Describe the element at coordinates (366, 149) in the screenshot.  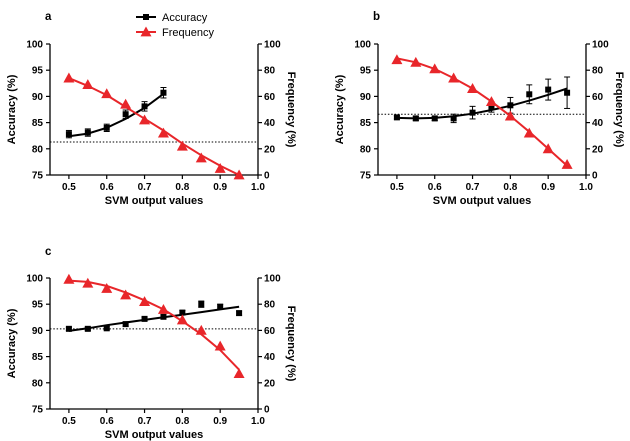
I see `y-tick-label: 80` at that location.